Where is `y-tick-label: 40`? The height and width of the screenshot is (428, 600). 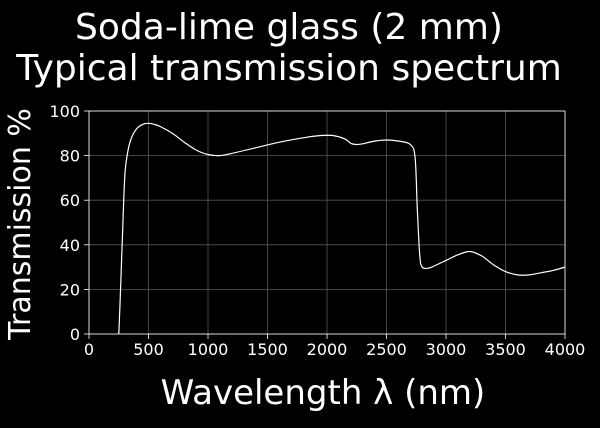
y-tick-label: 40 is located at coordinates (70, 245).